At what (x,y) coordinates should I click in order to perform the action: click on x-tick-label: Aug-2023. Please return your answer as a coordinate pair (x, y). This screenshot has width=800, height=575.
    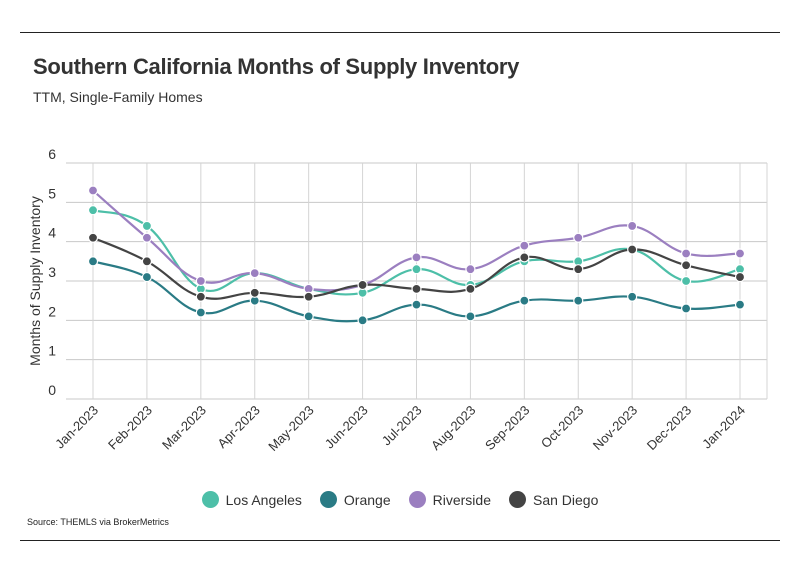
    Looking at the image, I should click on (453, 428).